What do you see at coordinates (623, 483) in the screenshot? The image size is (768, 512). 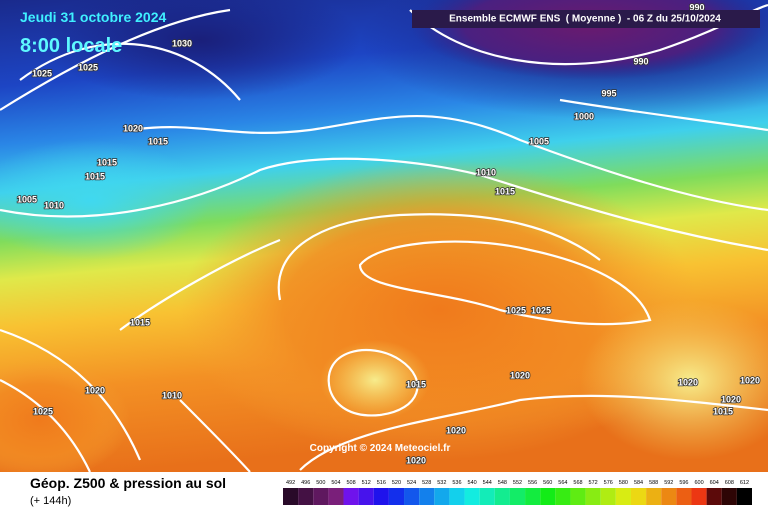 I see `scale-label: 580` at bounding box center [623, 483].